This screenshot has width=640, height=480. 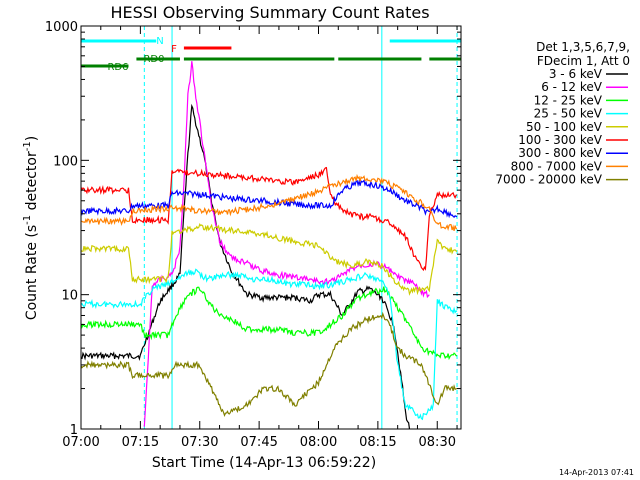 I want to click on y-tick-label: 100, so click(x=65, y=161).